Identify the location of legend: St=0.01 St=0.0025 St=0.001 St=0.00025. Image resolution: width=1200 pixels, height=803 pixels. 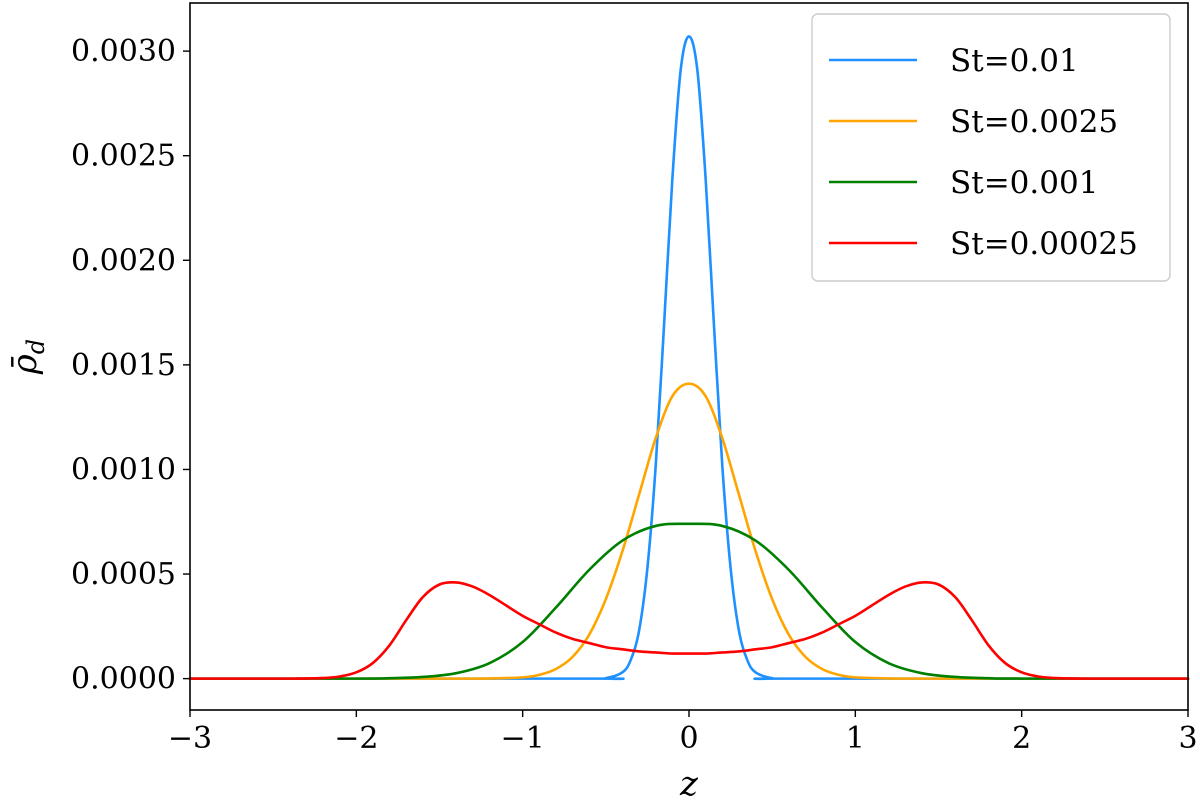
(991, 147).